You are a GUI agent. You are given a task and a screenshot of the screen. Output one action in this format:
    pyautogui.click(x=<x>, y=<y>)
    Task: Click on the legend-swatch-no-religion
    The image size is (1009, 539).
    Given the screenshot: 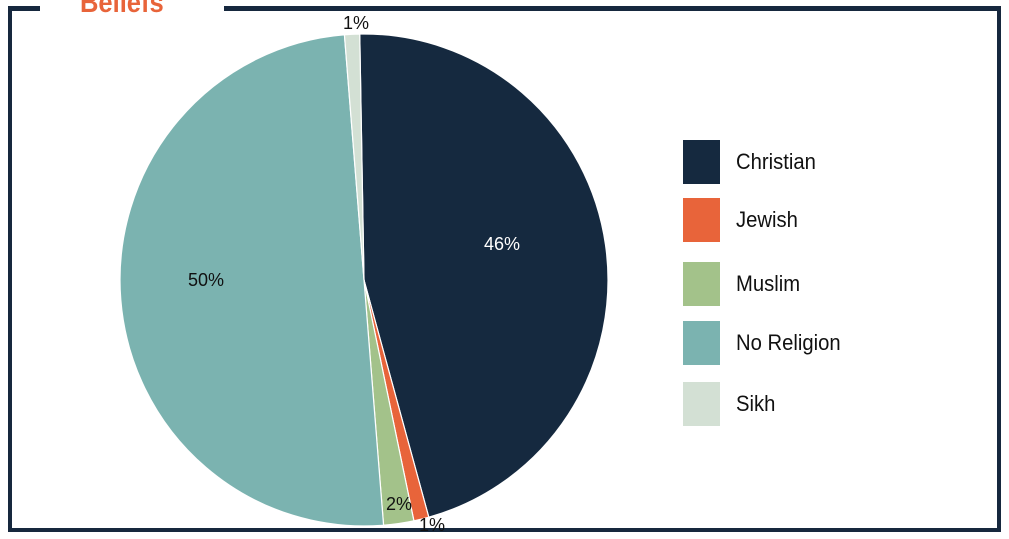 What is the action you would take?
    pyautogui.click(x=701, y=343)
    